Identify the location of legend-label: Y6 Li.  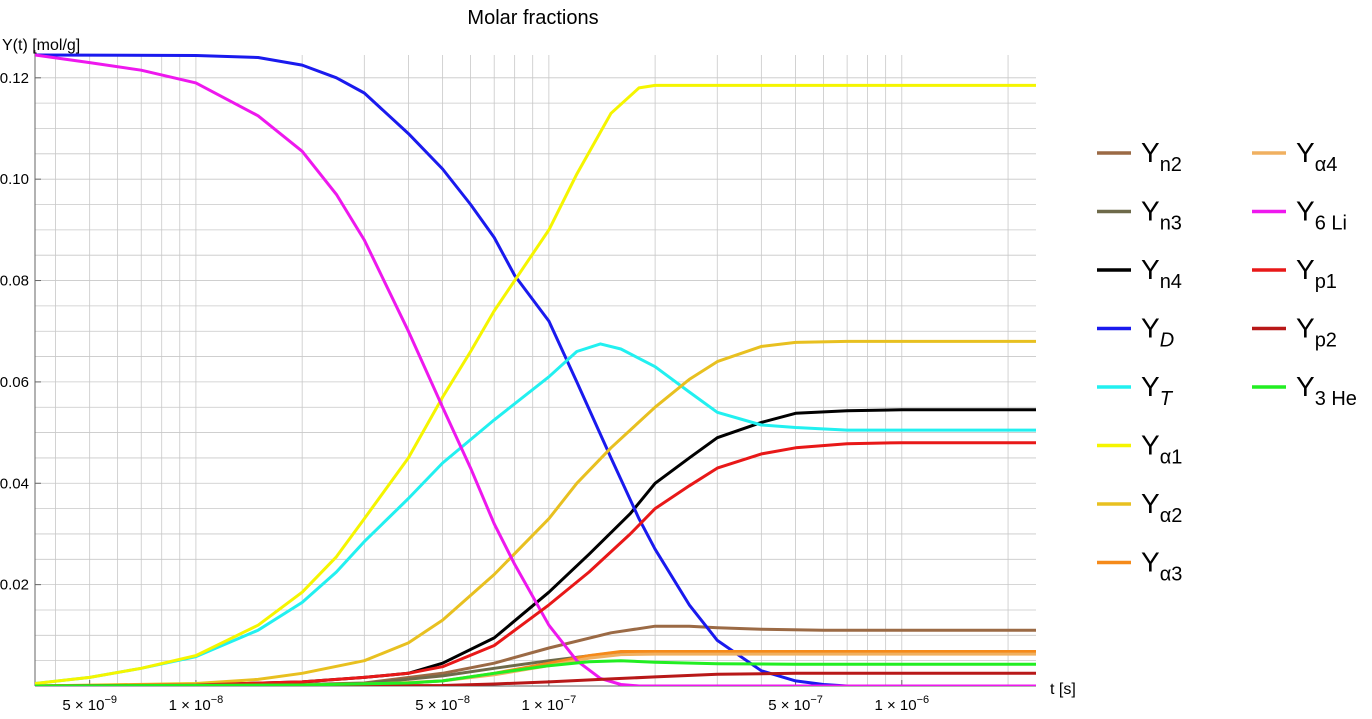
(1321, 215).